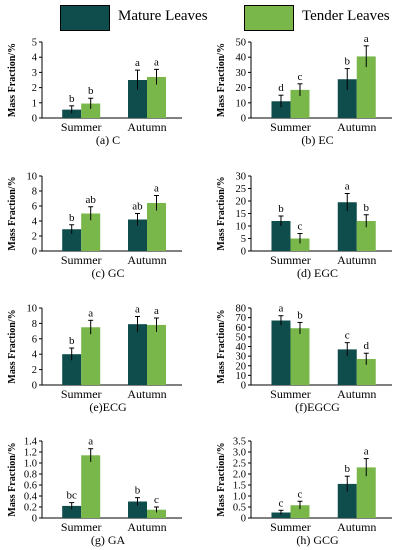 This screenshot has width=420, height=550. What do you see at coordinates (108, 407) in the screenshot?
I see `panel-caption: (e)ECG` at bounding box center [108, 407].